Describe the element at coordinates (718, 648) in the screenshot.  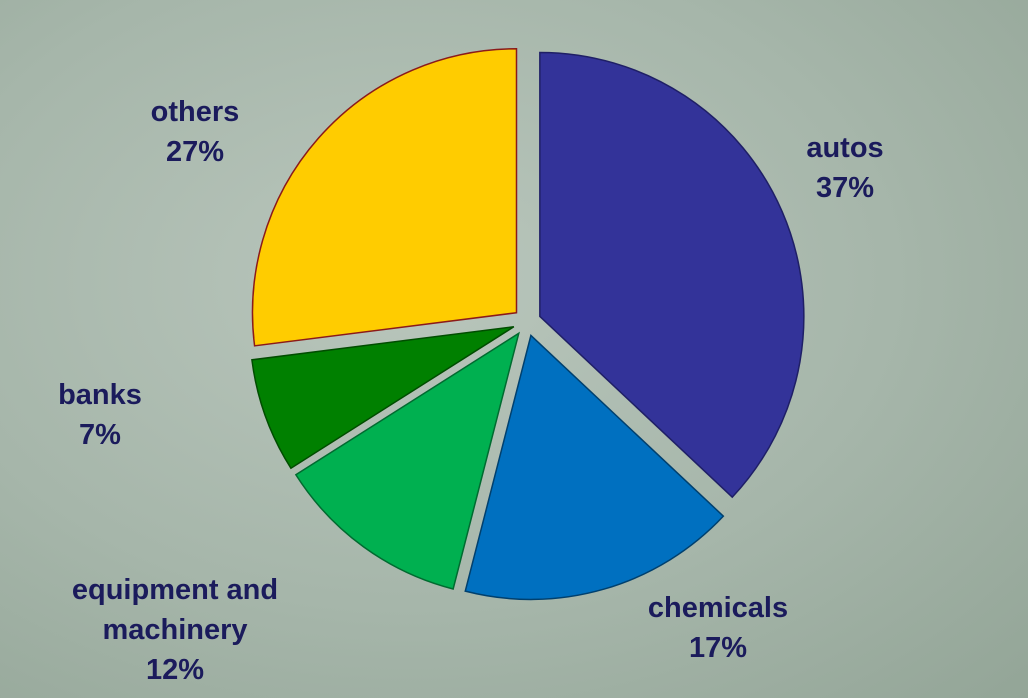
I see `slice-value: 17%` at that location.